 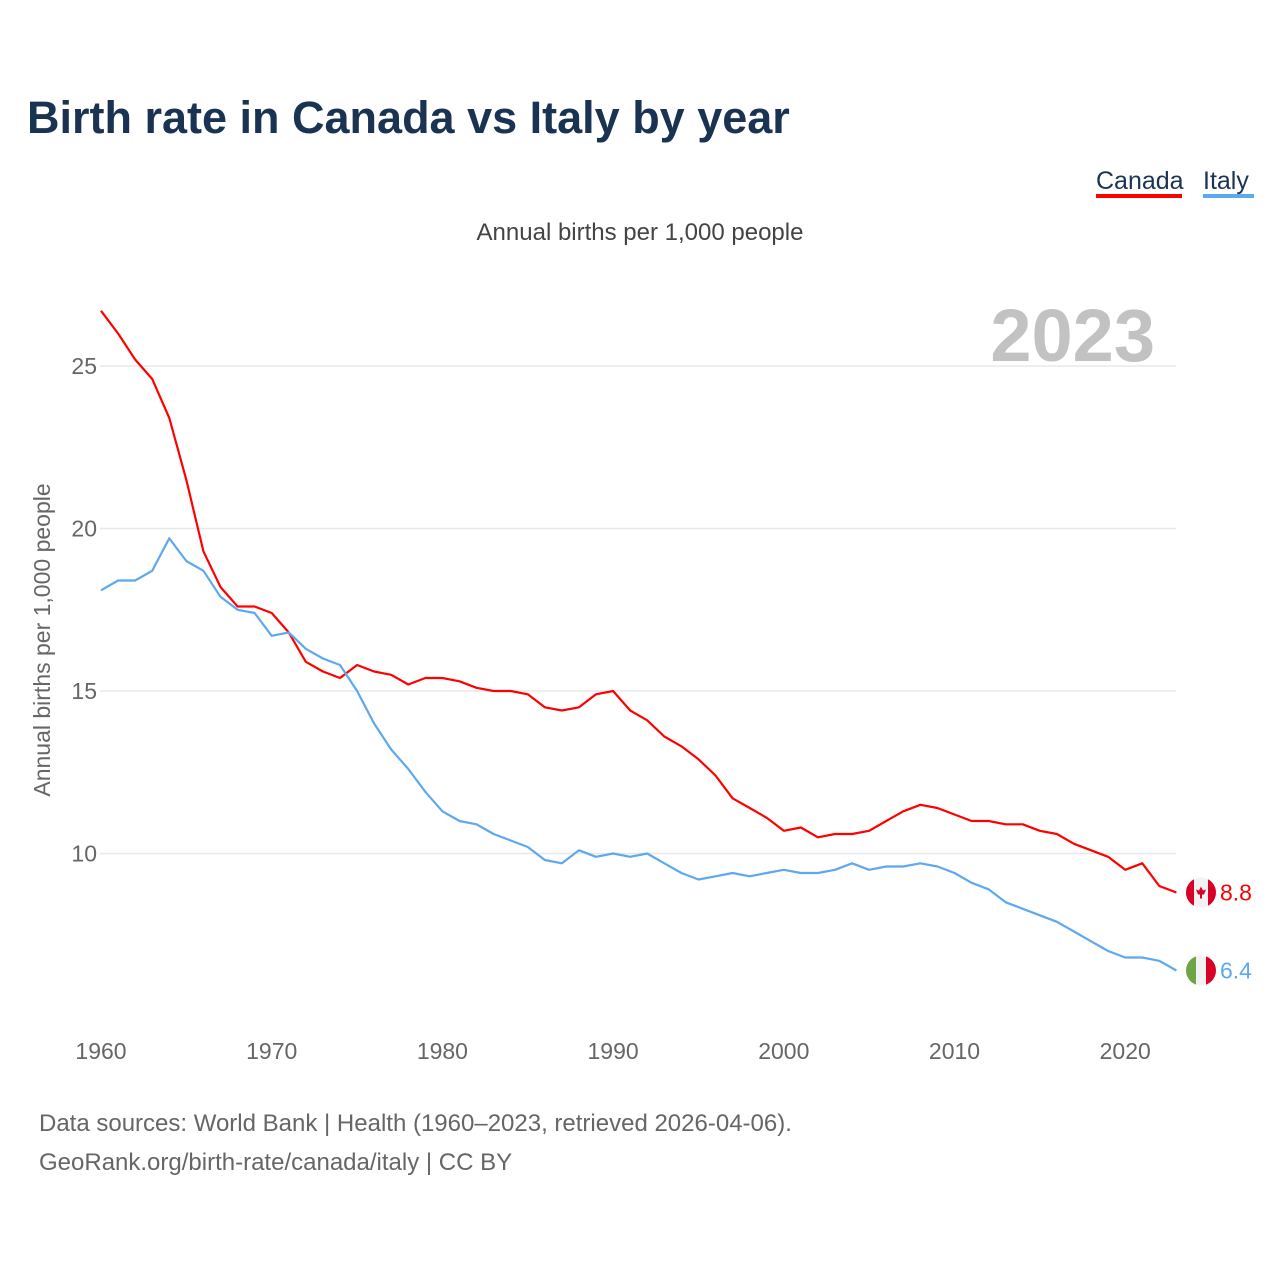 I want to click on x-tick-label: 1960, so click(x=100, y=1051).